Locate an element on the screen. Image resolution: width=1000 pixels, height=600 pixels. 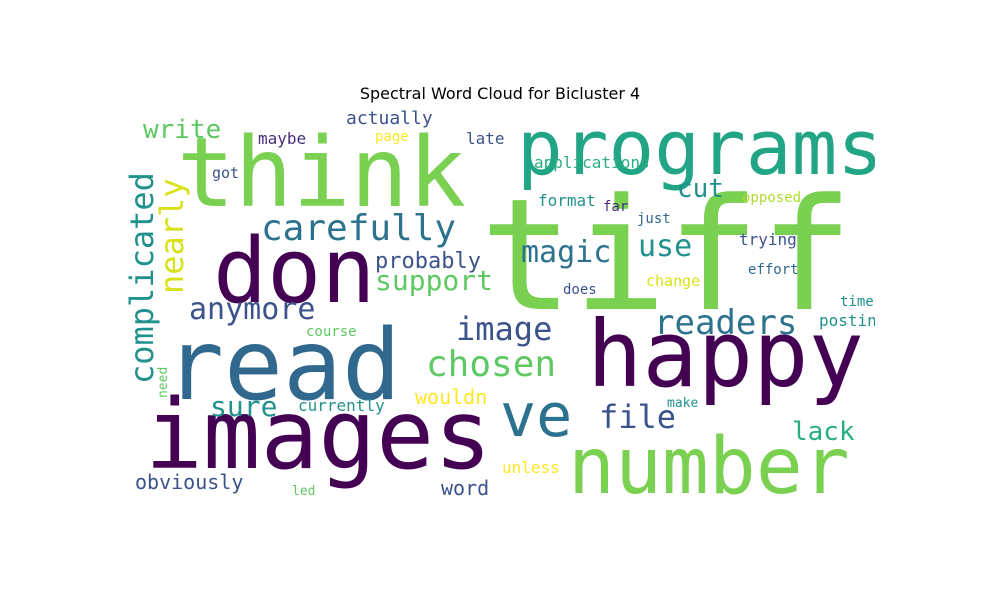
word-probably: probably is located at coordinates (428, 261).